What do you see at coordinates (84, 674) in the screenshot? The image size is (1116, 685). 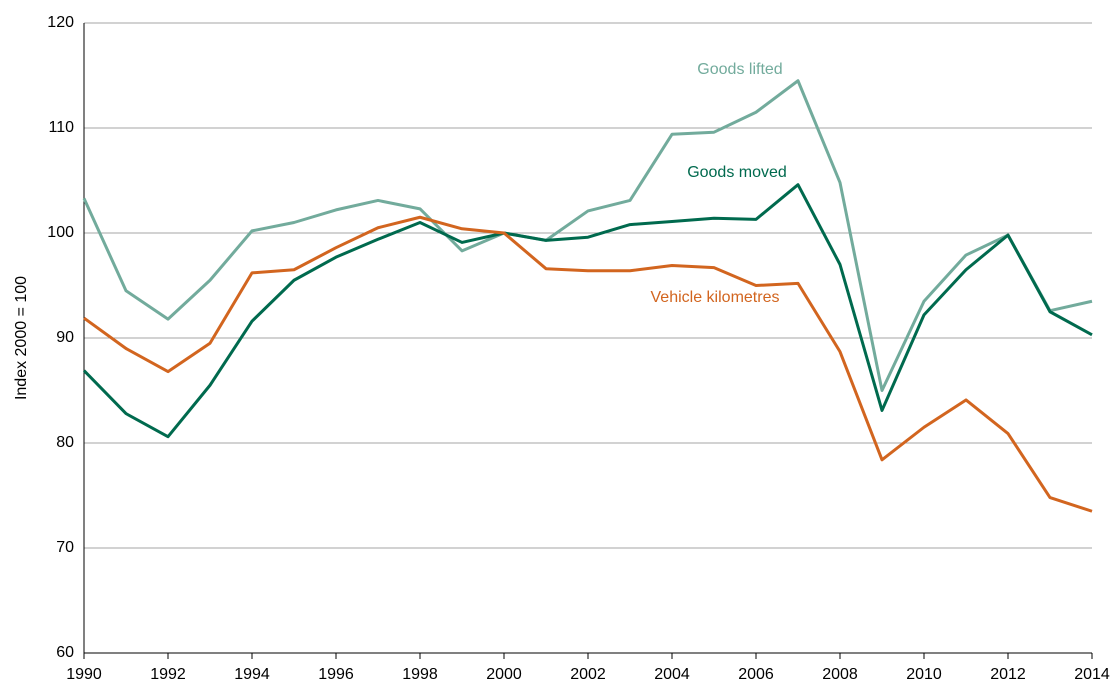 I see `x-tick-label: 1990` at bounding box center [84, 674].